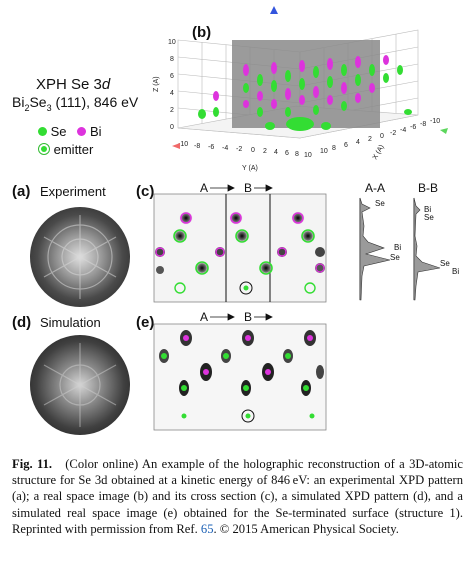 This screenshot has width=475, height=574. Describe the element at coordinates (240, 372) in the screenshot. I see `panel-e-image` at that location.